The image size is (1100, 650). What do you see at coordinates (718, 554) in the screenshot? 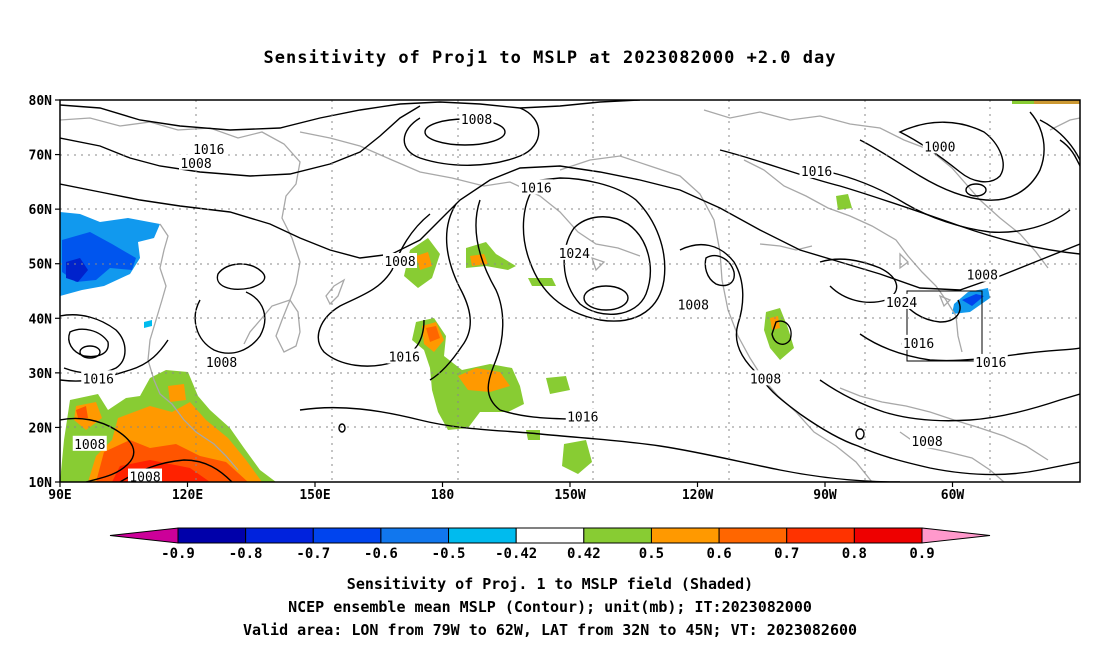
I see `colorbar-label: 0.6` at bounding box center [718, 554].